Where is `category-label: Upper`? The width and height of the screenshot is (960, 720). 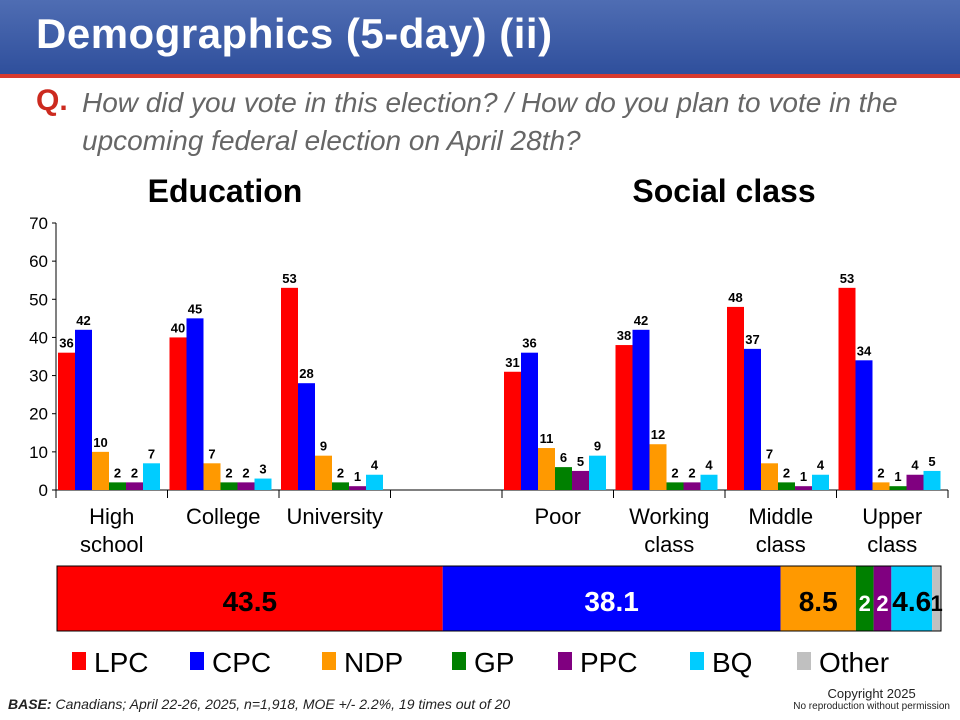
category-label: Upper is located at coordinates (892, 516).